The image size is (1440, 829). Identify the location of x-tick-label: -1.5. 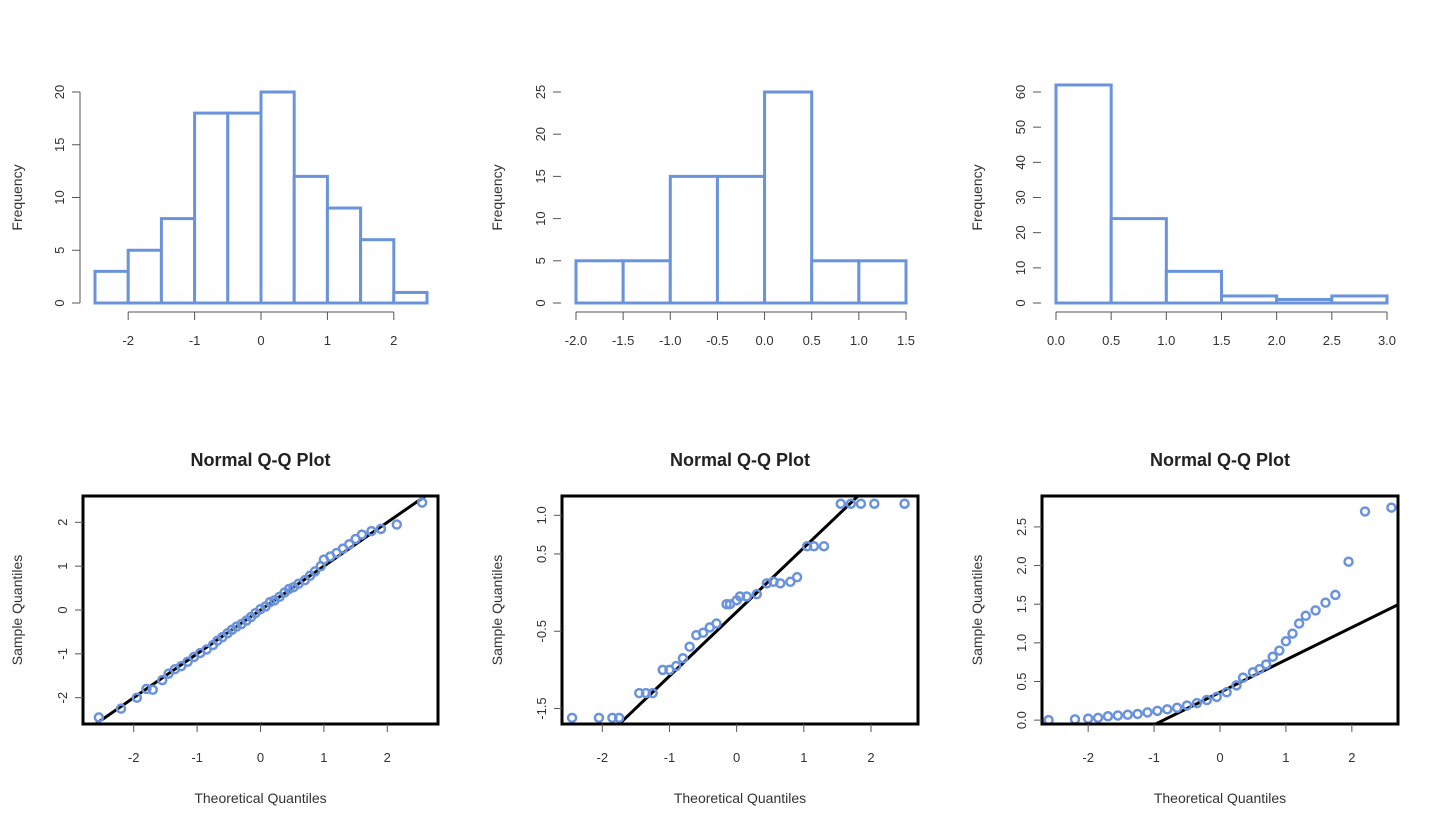
(623, 340).